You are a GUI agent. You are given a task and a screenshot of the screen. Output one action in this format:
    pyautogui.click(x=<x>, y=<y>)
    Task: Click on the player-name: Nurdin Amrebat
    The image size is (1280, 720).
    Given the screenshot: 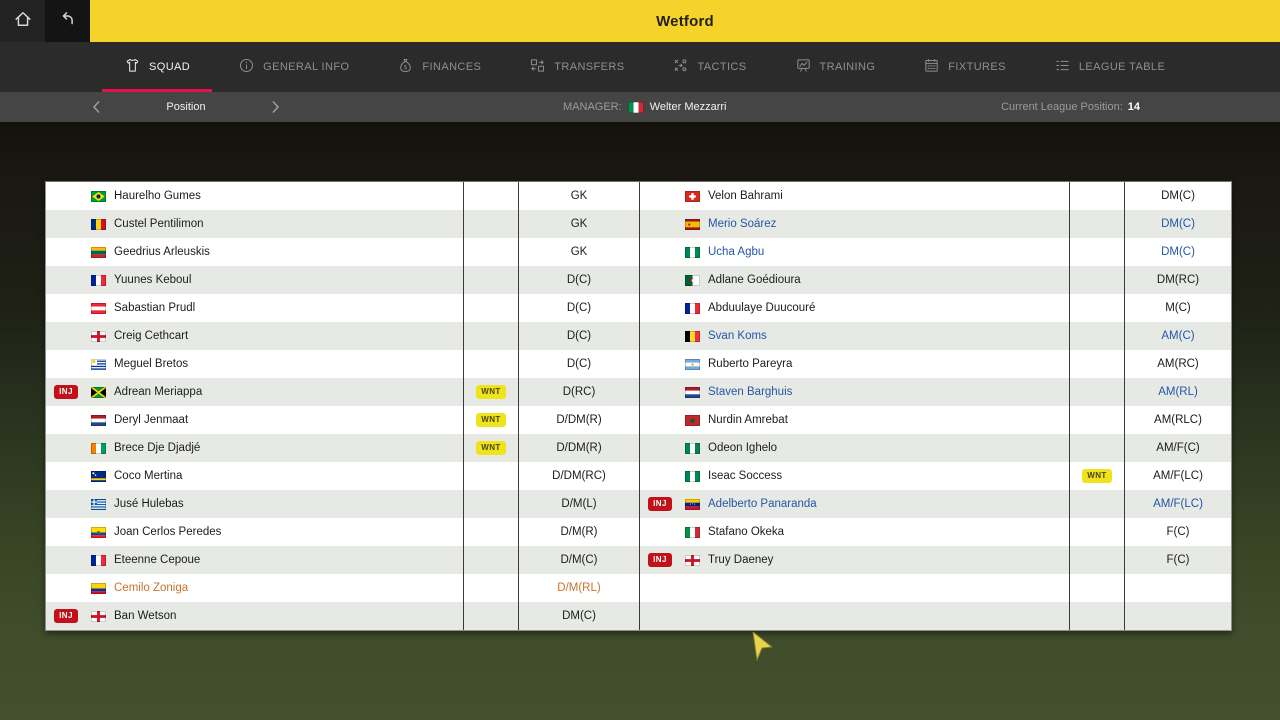 What is the action you would take?
    pyautogui.click(x=748, y=420)
    